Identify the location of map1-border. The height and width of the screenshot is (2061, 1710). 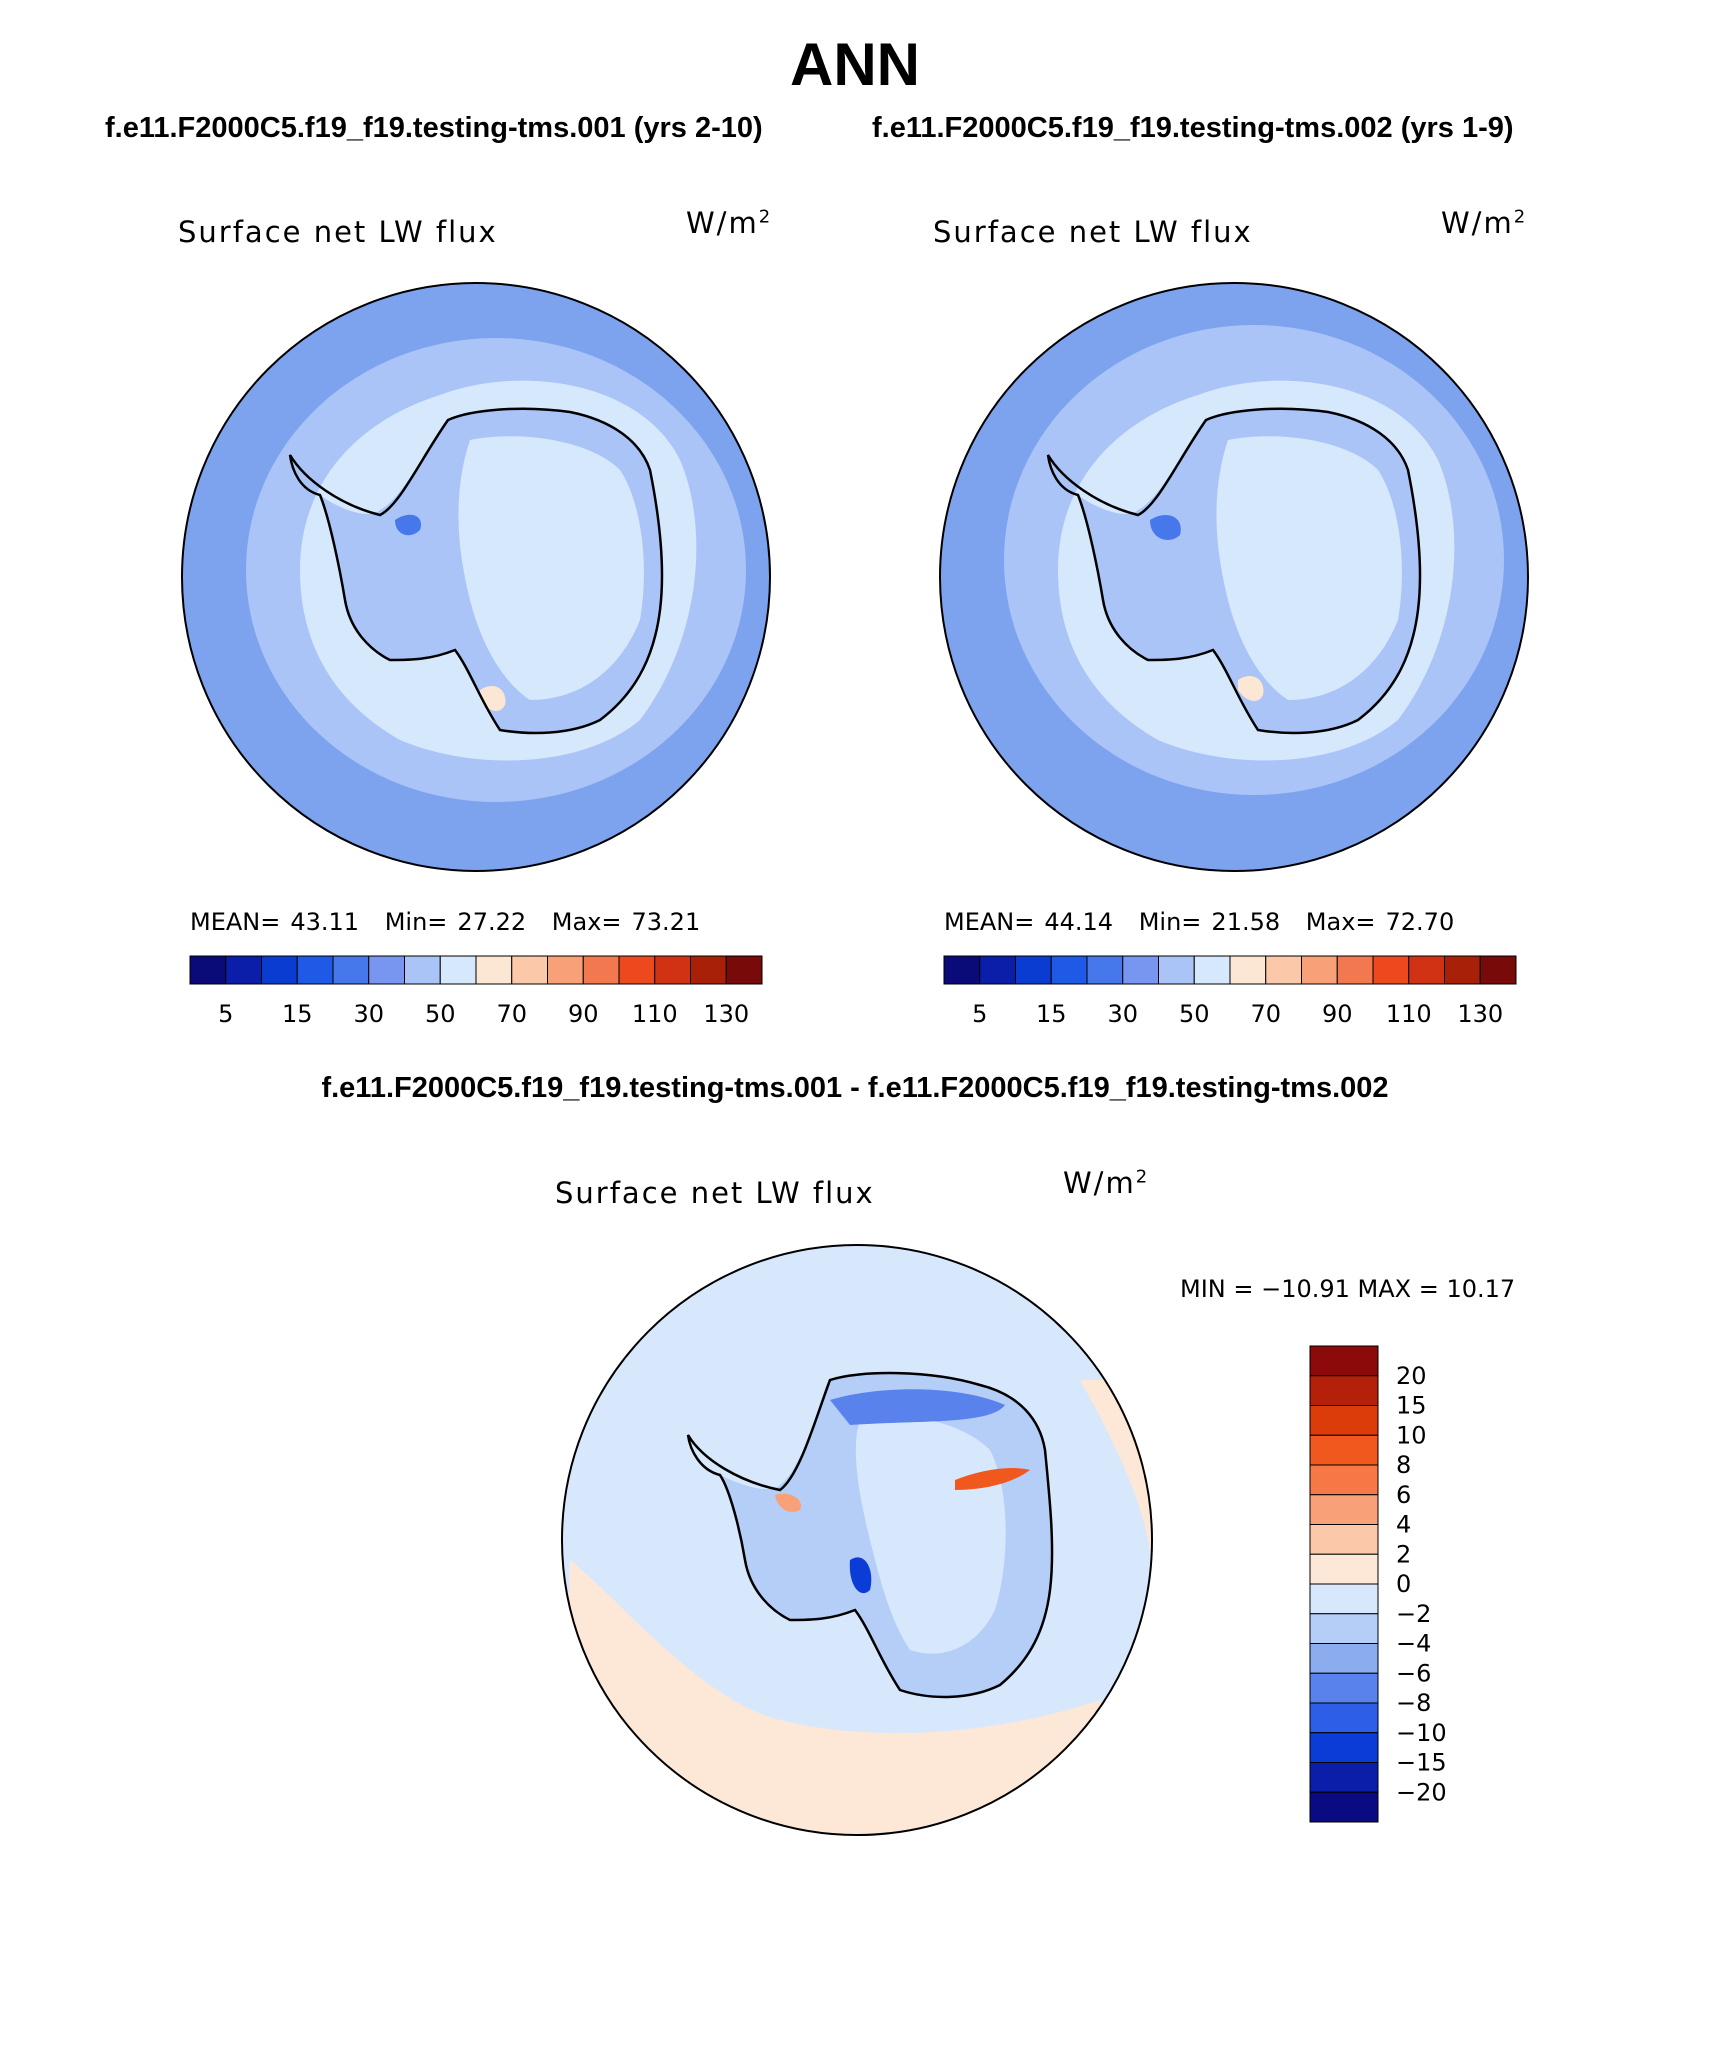
(476, 577).